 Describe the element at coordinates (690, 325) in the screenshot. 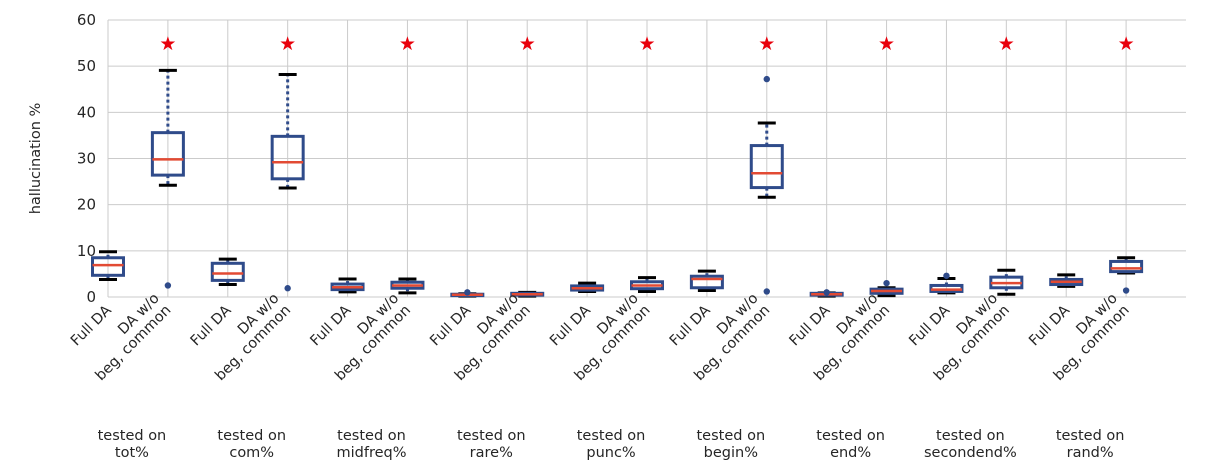

I see `box-label-5-0: Full DA` at that location.